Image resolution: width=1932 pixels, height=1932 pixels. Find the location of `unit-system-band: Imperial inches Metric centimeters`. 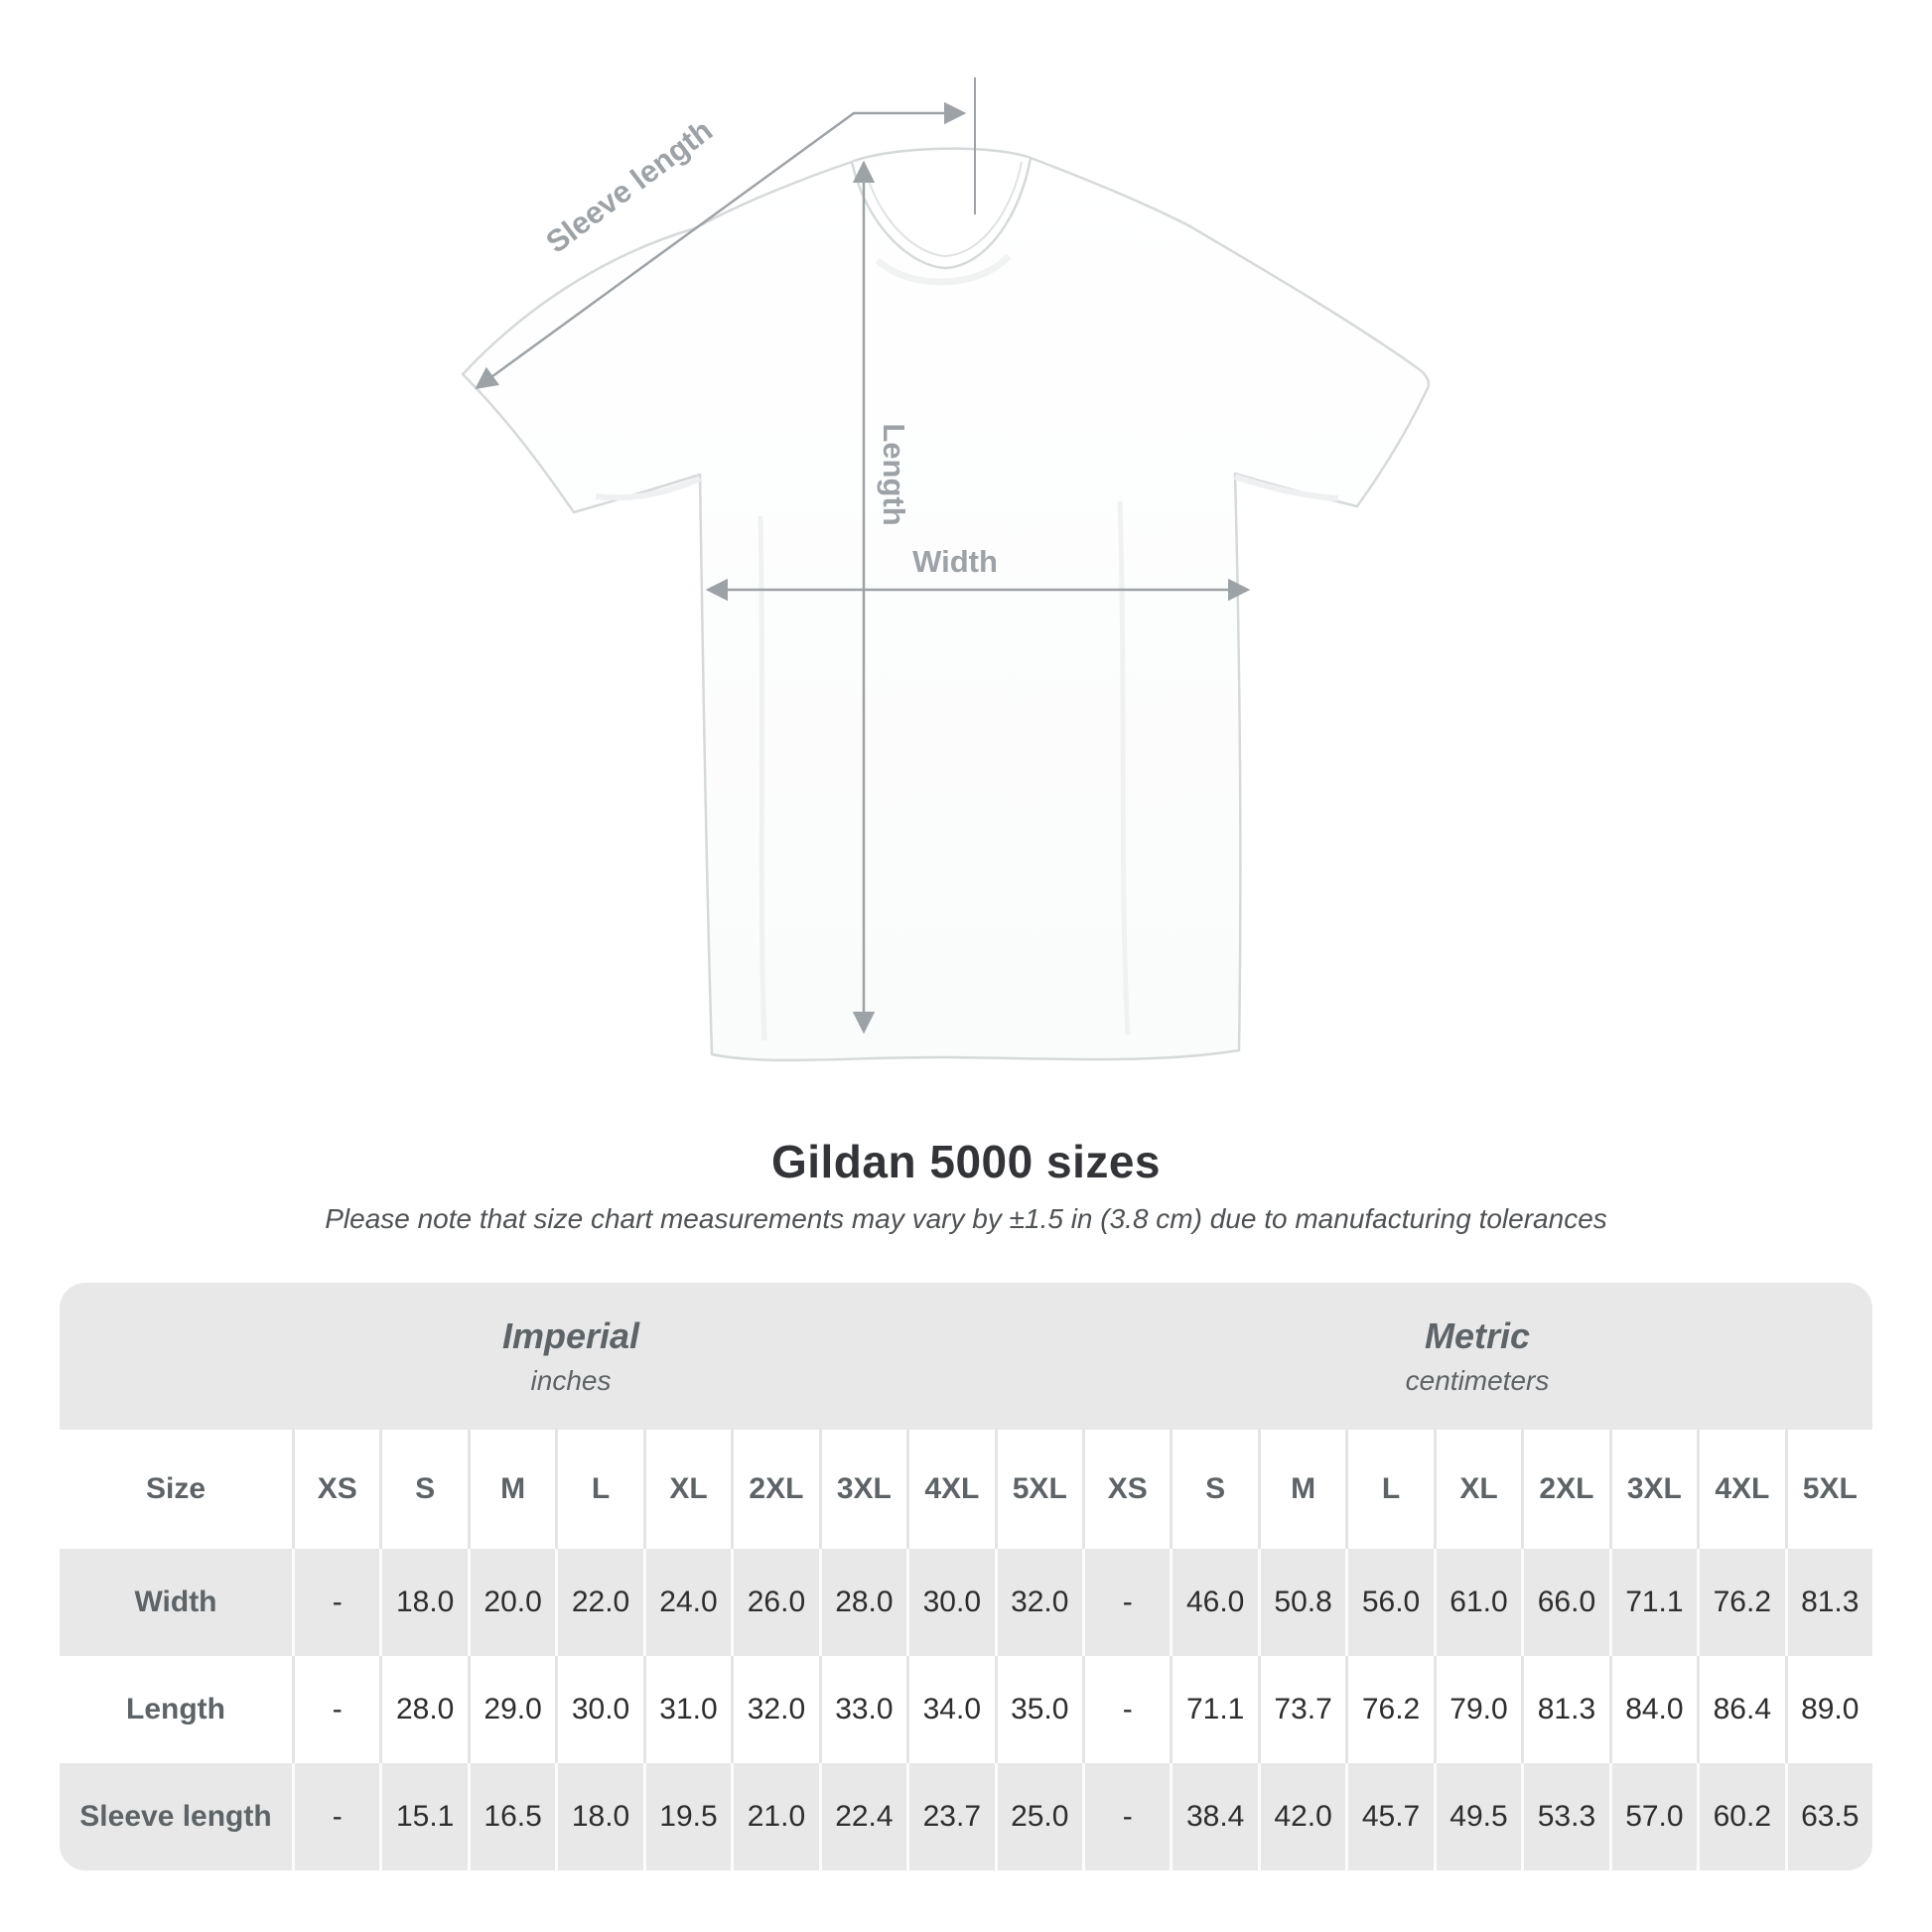

unit-system-band: Imperial inches Metric centimeters is located at coordinates (966, 1356).